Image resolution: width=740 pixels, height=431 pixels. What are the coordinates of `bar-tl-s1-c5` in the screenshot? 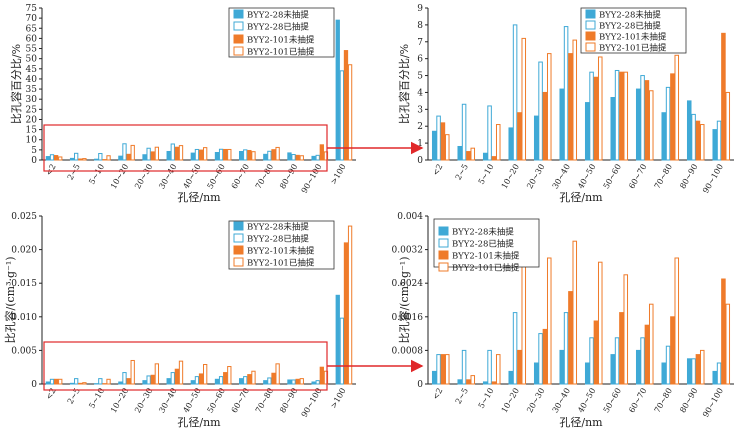 It's located at (172, 152).